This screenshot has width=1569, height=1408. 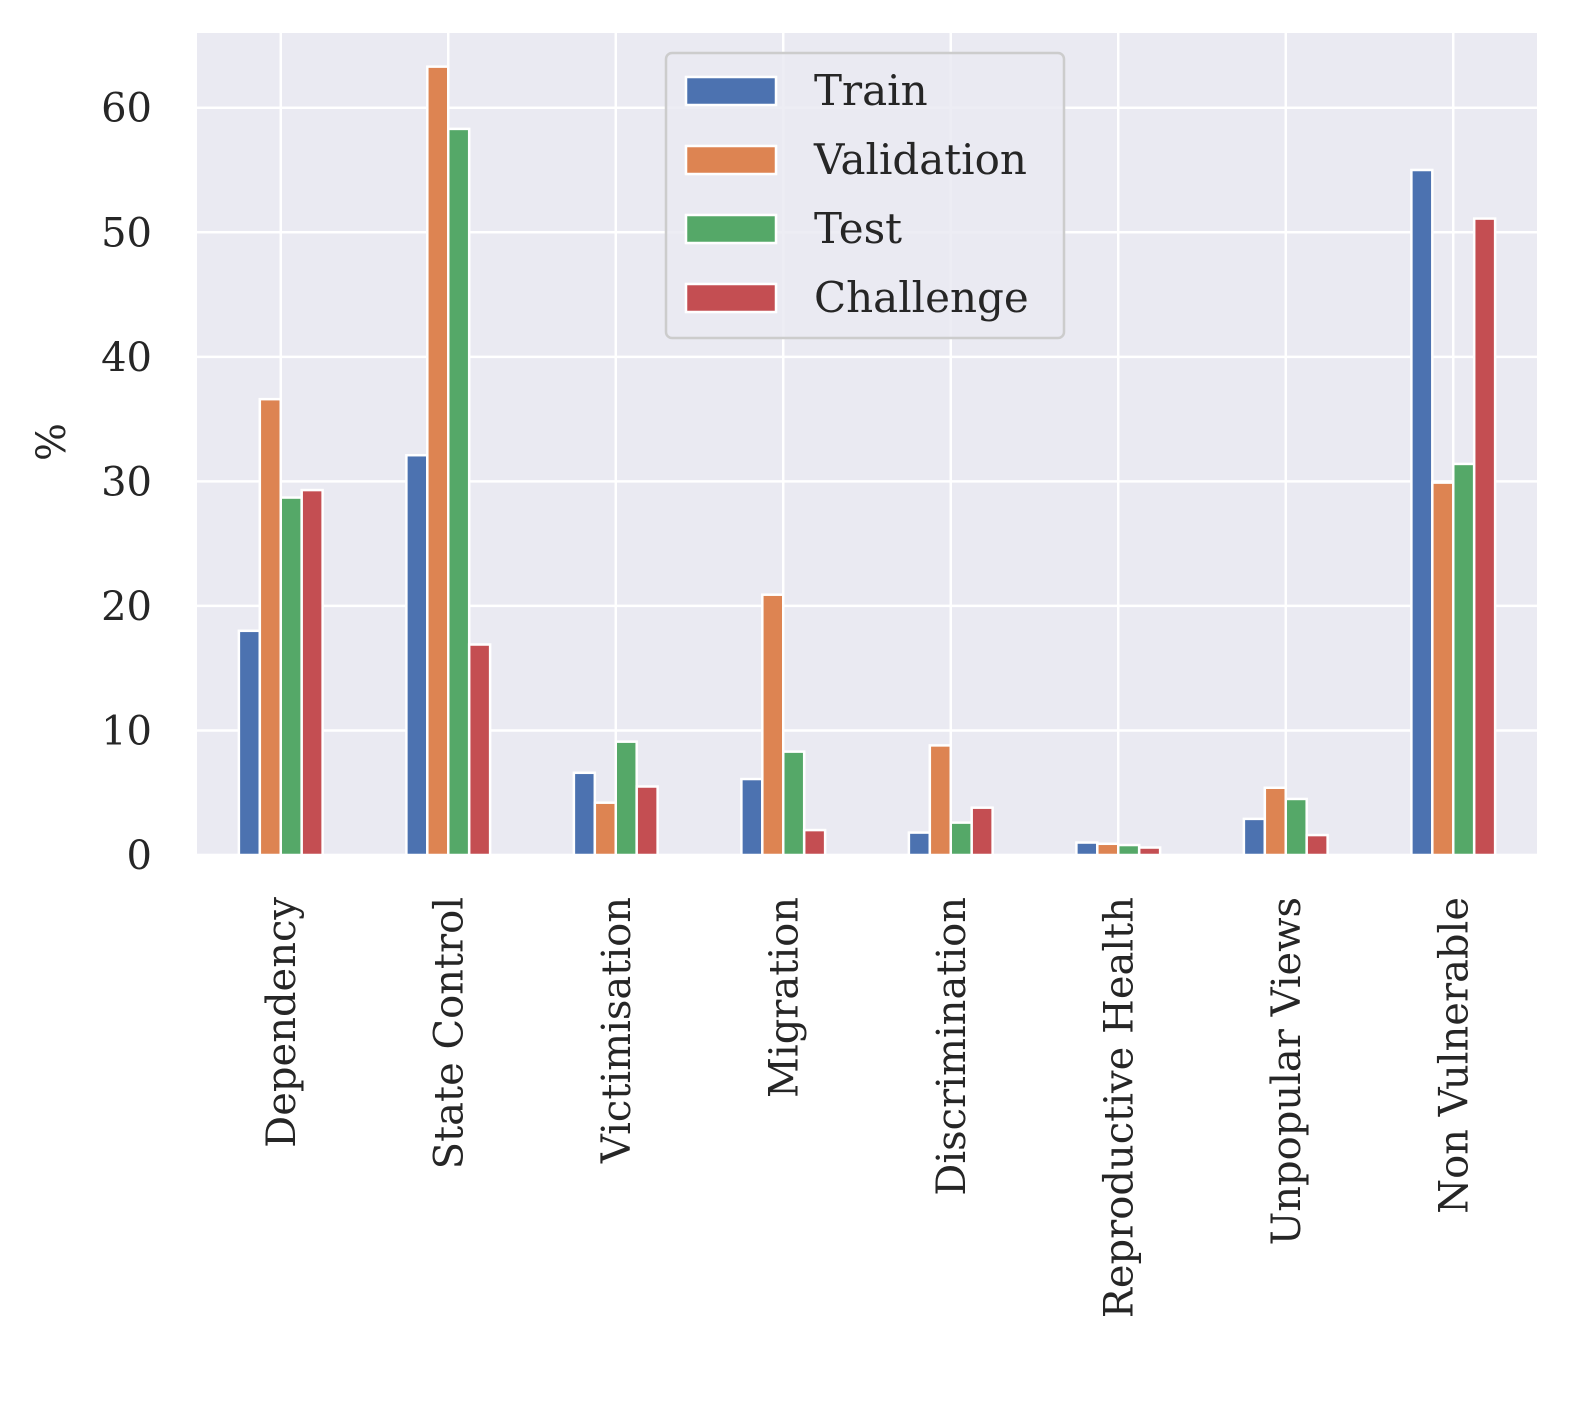 What do you see at coordinates (731, 160) in the screenshot?
I see `legend-swatch-validation` at bounding box center [731, 160].